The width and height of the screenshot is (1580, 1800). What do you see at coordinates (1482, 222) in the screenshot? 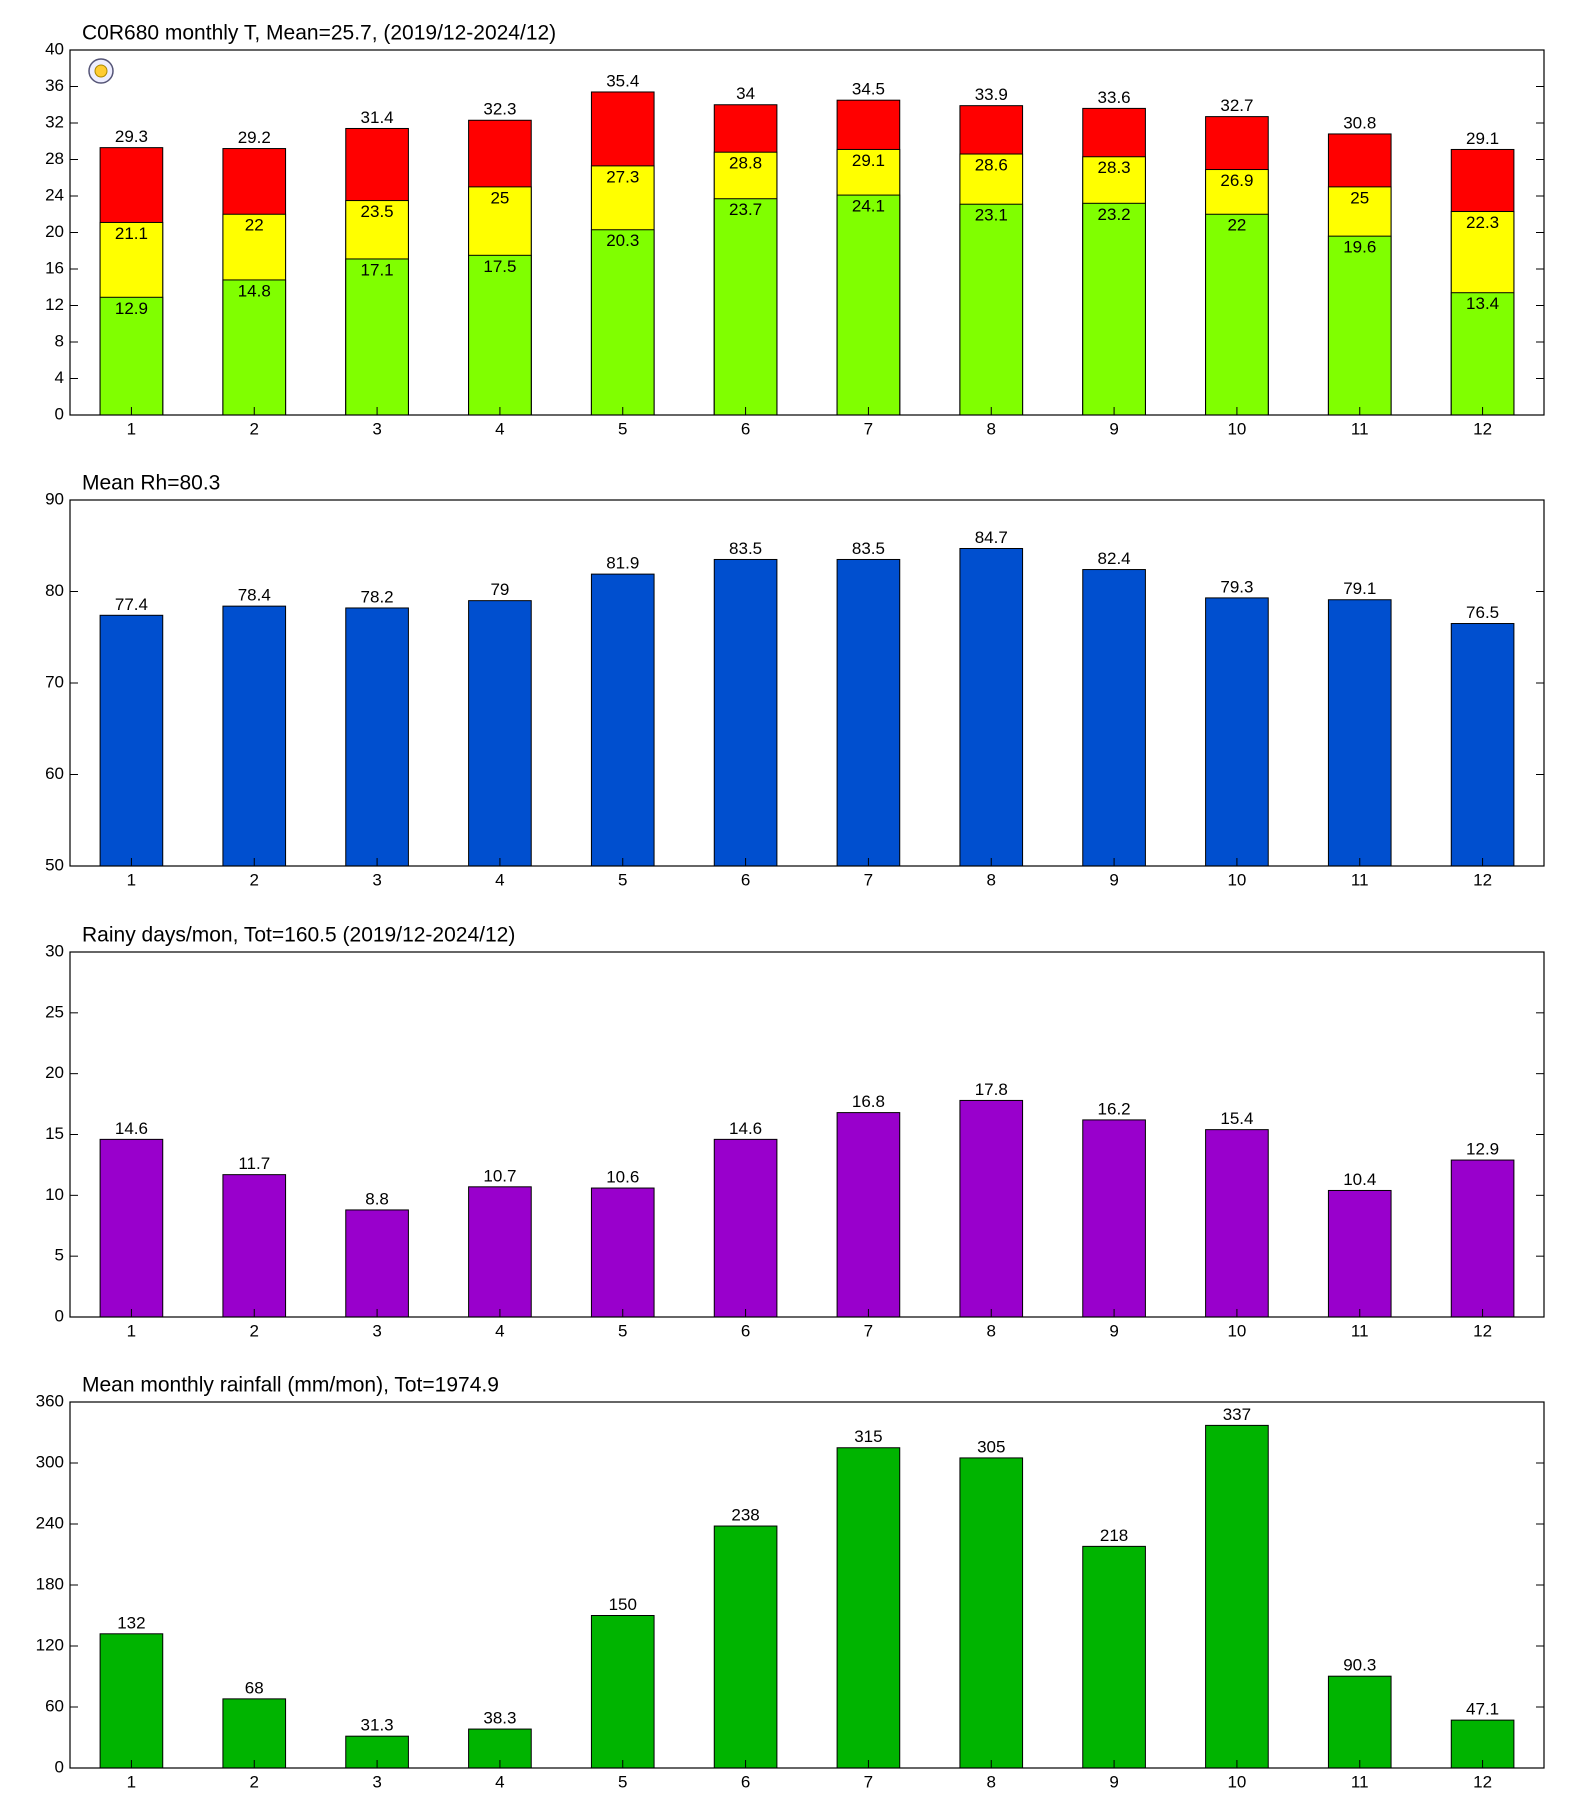
I see `data-label: 22.3` at bounding box center [1482, 222].